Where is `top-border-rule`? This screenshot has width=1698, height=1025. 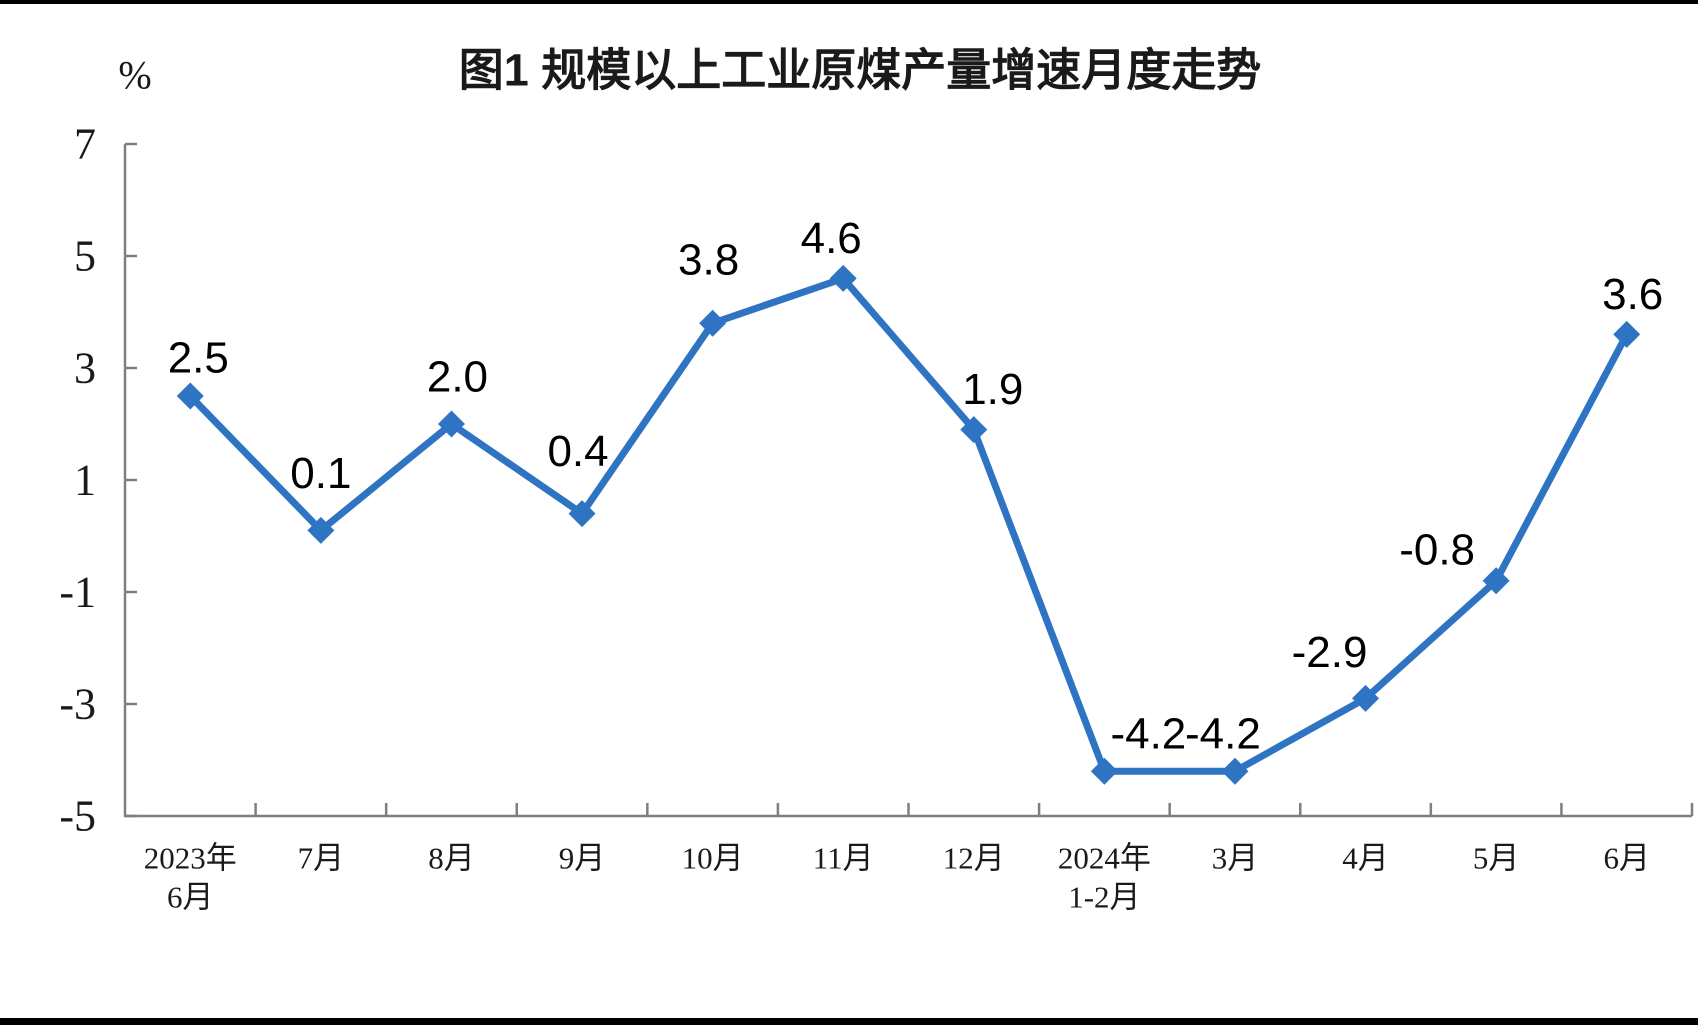 top-border-rule is located at coordinates (849, 2).